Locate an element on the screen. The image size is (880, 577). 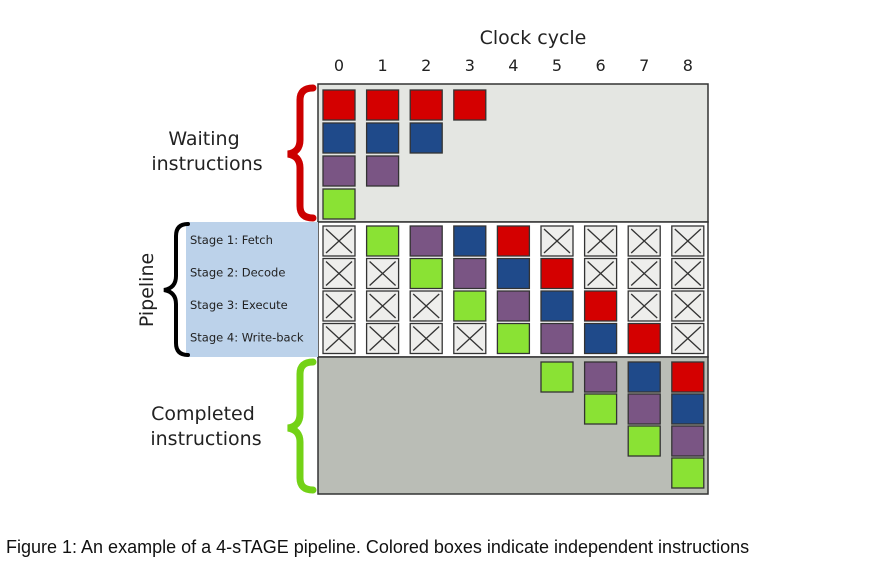
cycle-label: 1 is located at coordinates (383, 65).